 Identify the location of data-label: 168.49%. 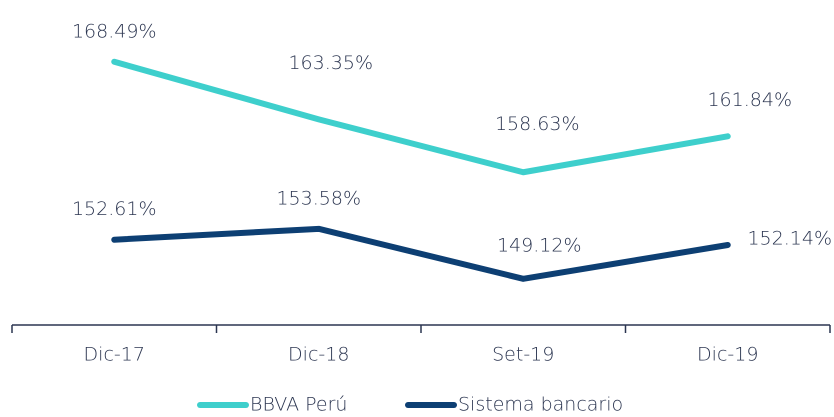
(114, 31).